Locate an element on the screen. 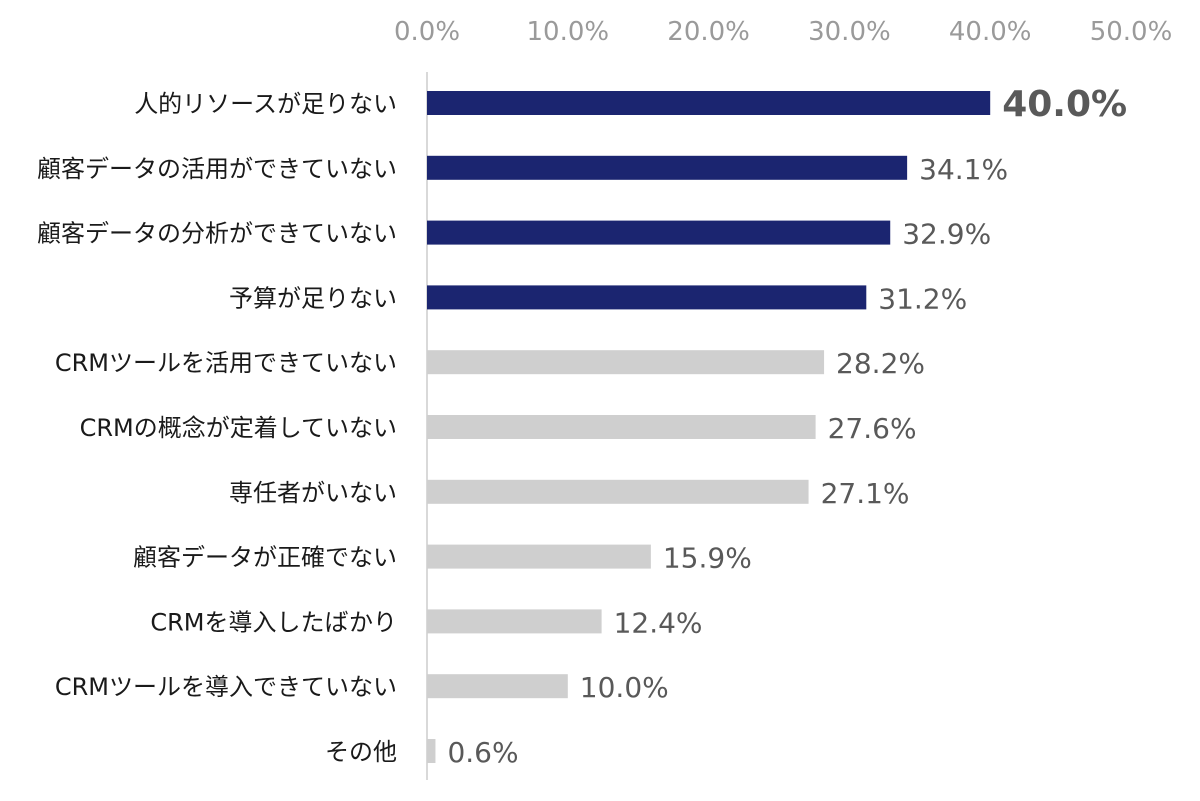  category-label: 人的リソースが足りない is located at coordinates (265, 104).